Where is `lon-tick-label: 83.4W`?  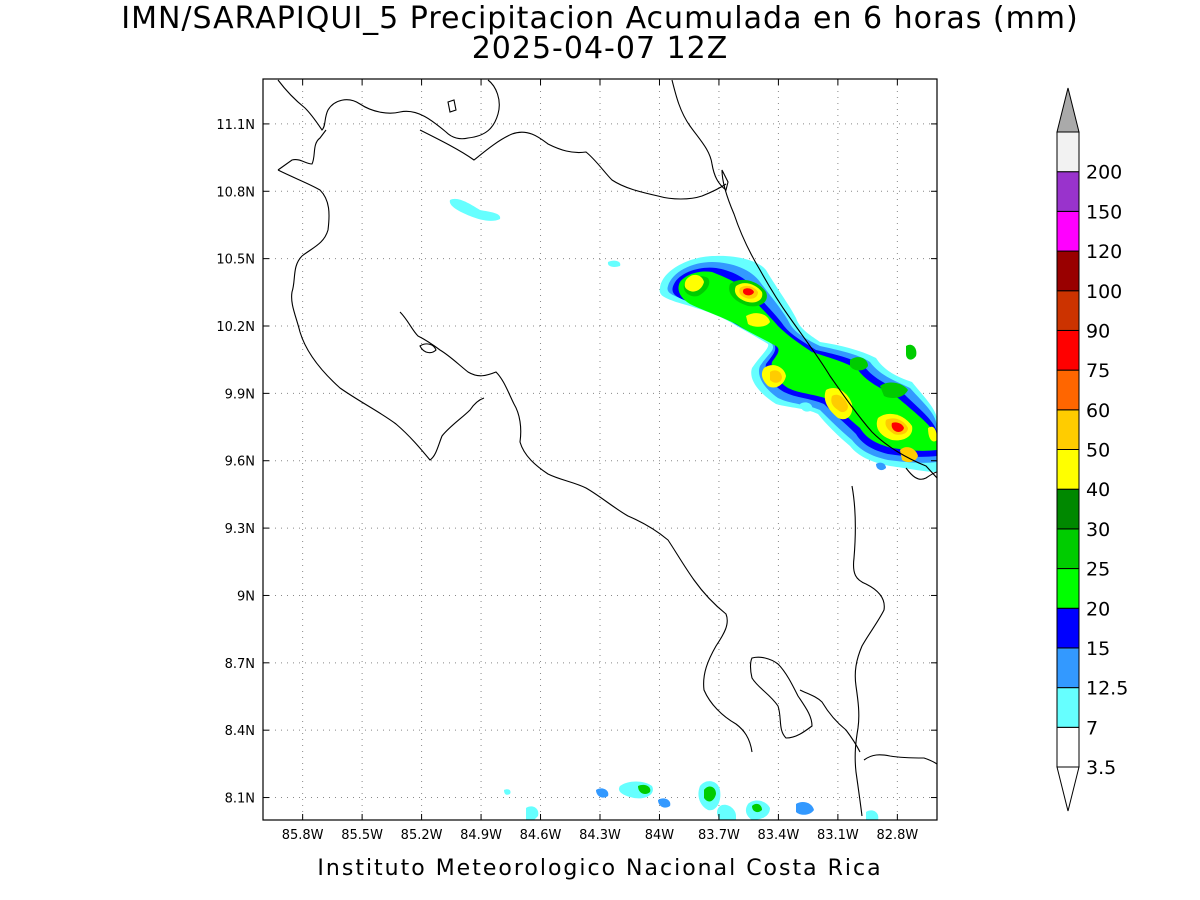
lon-tick-label: 83.4W is located at coordinates (779, 835).